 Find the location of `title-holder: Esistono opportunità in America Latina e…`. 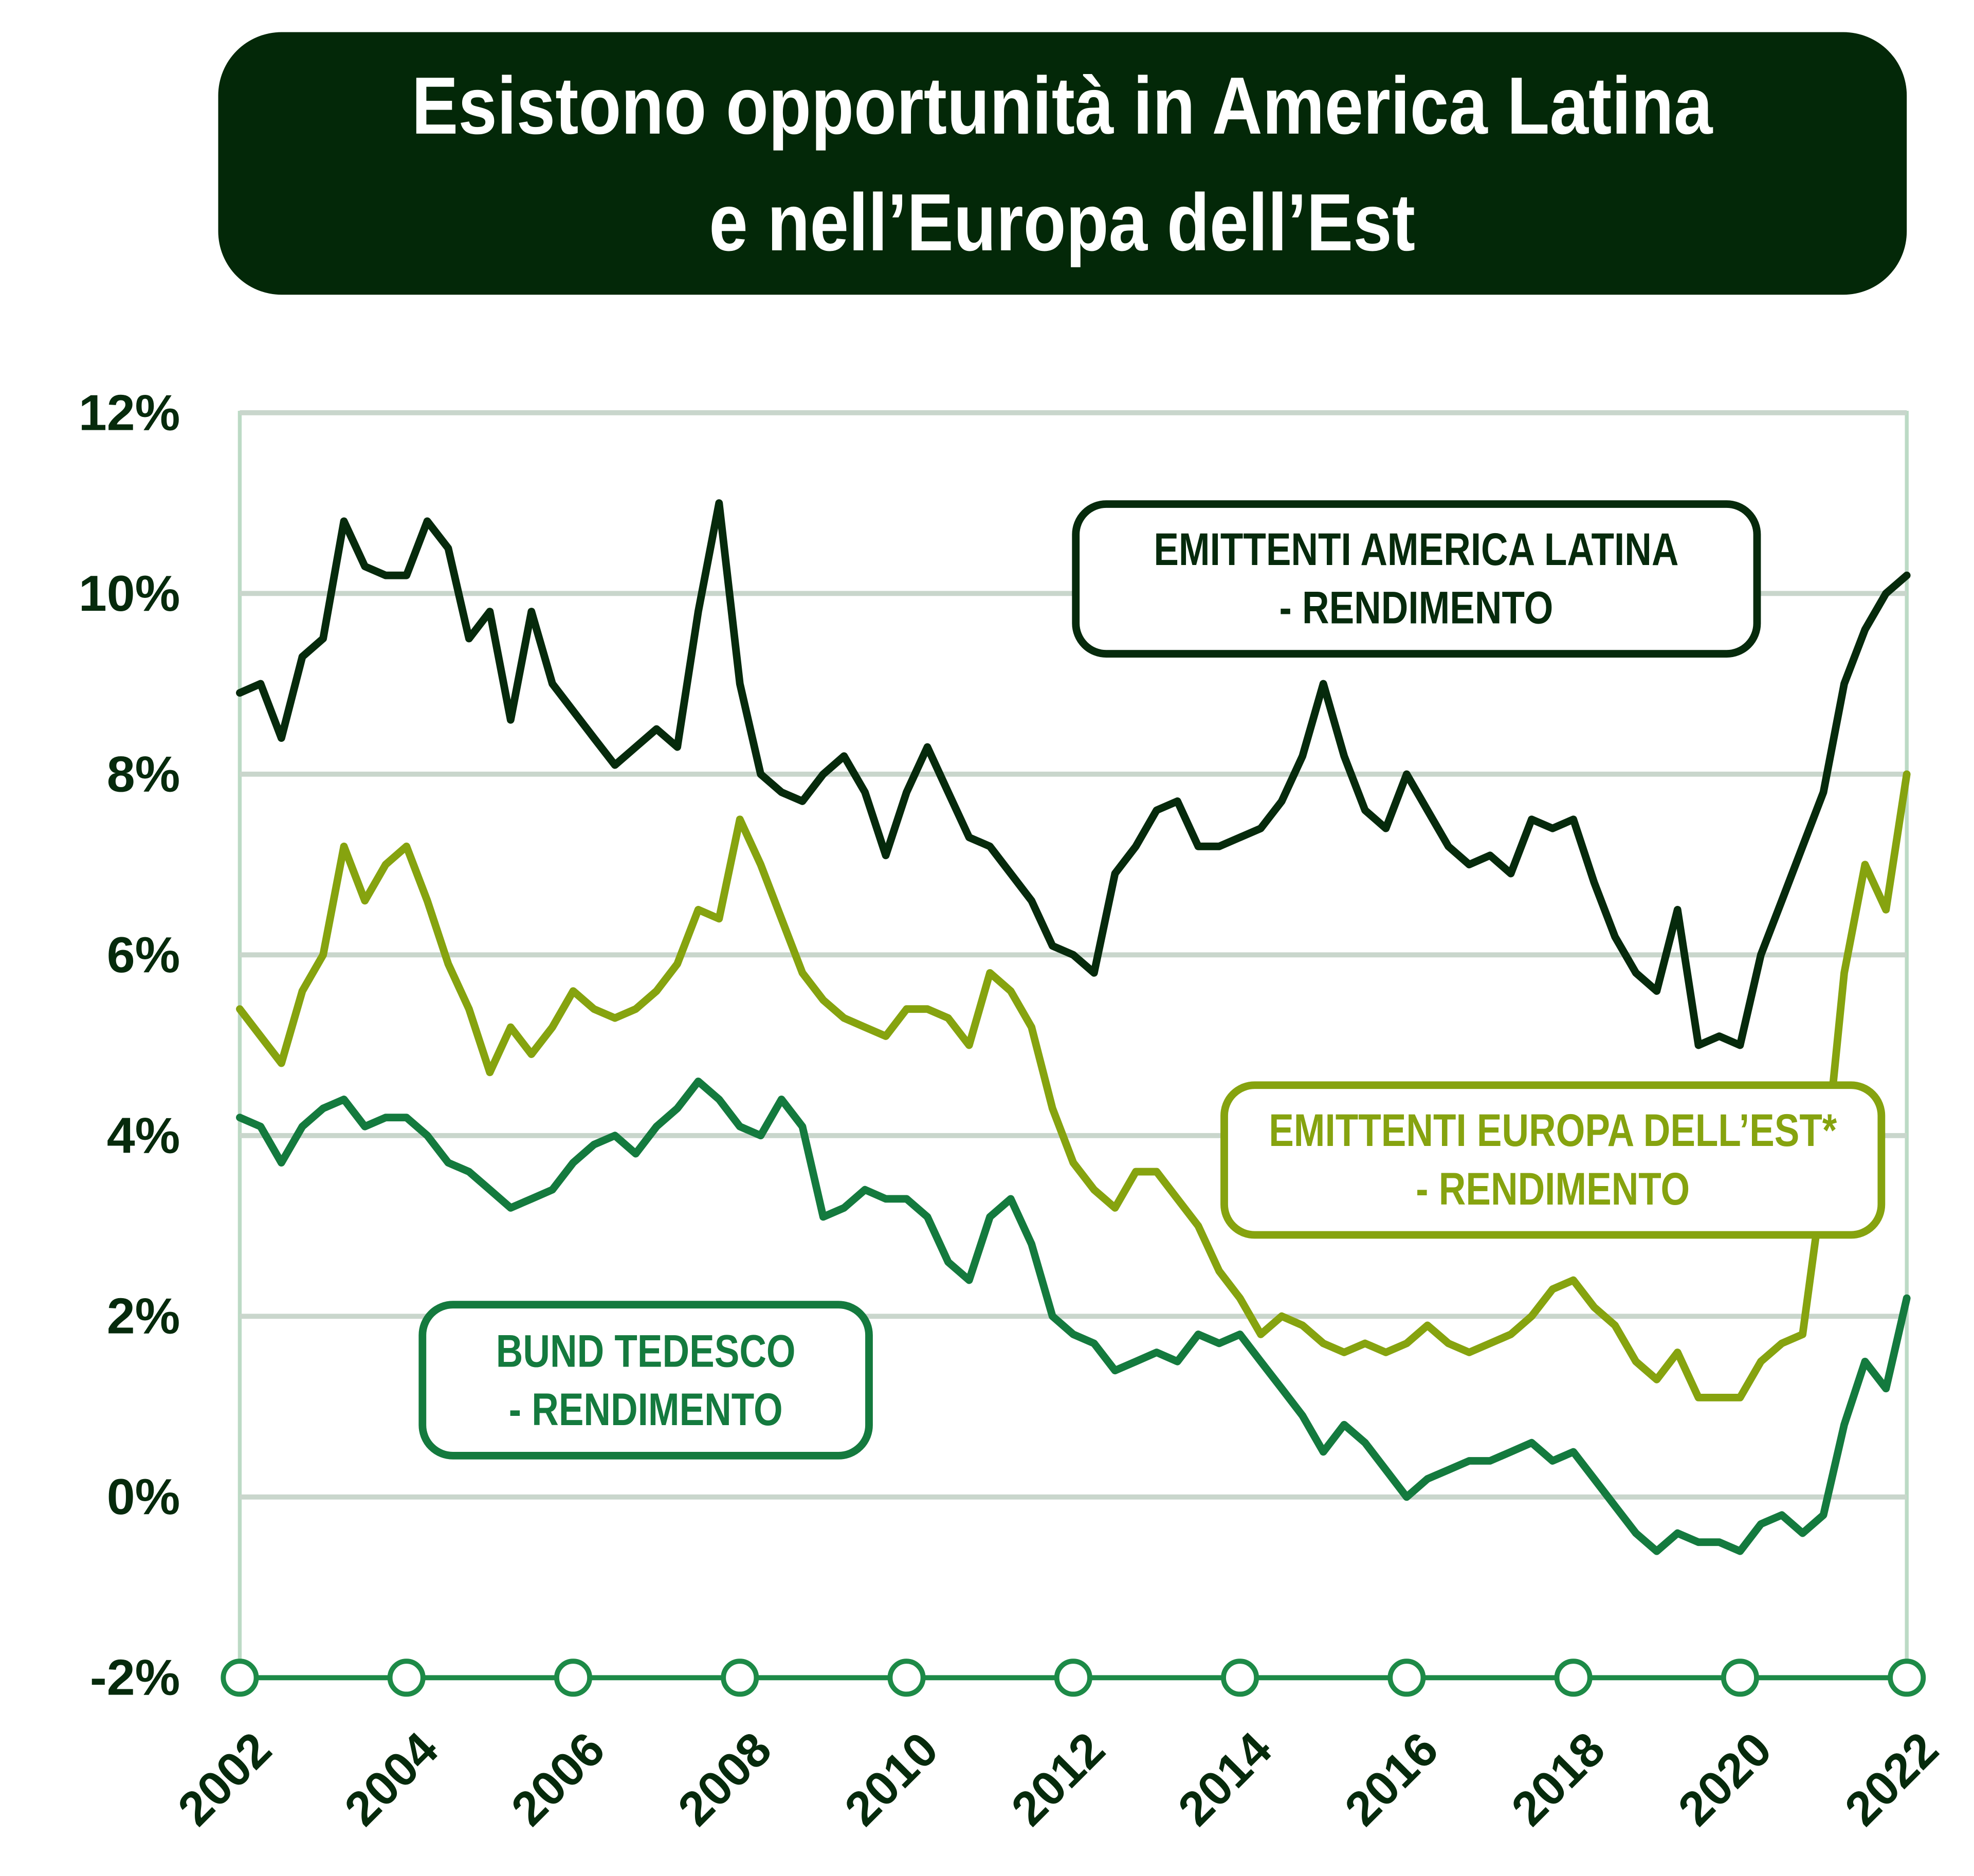

title-holder: Esistono opportunità in America Latina e… is located at coordinates (1062, 163).